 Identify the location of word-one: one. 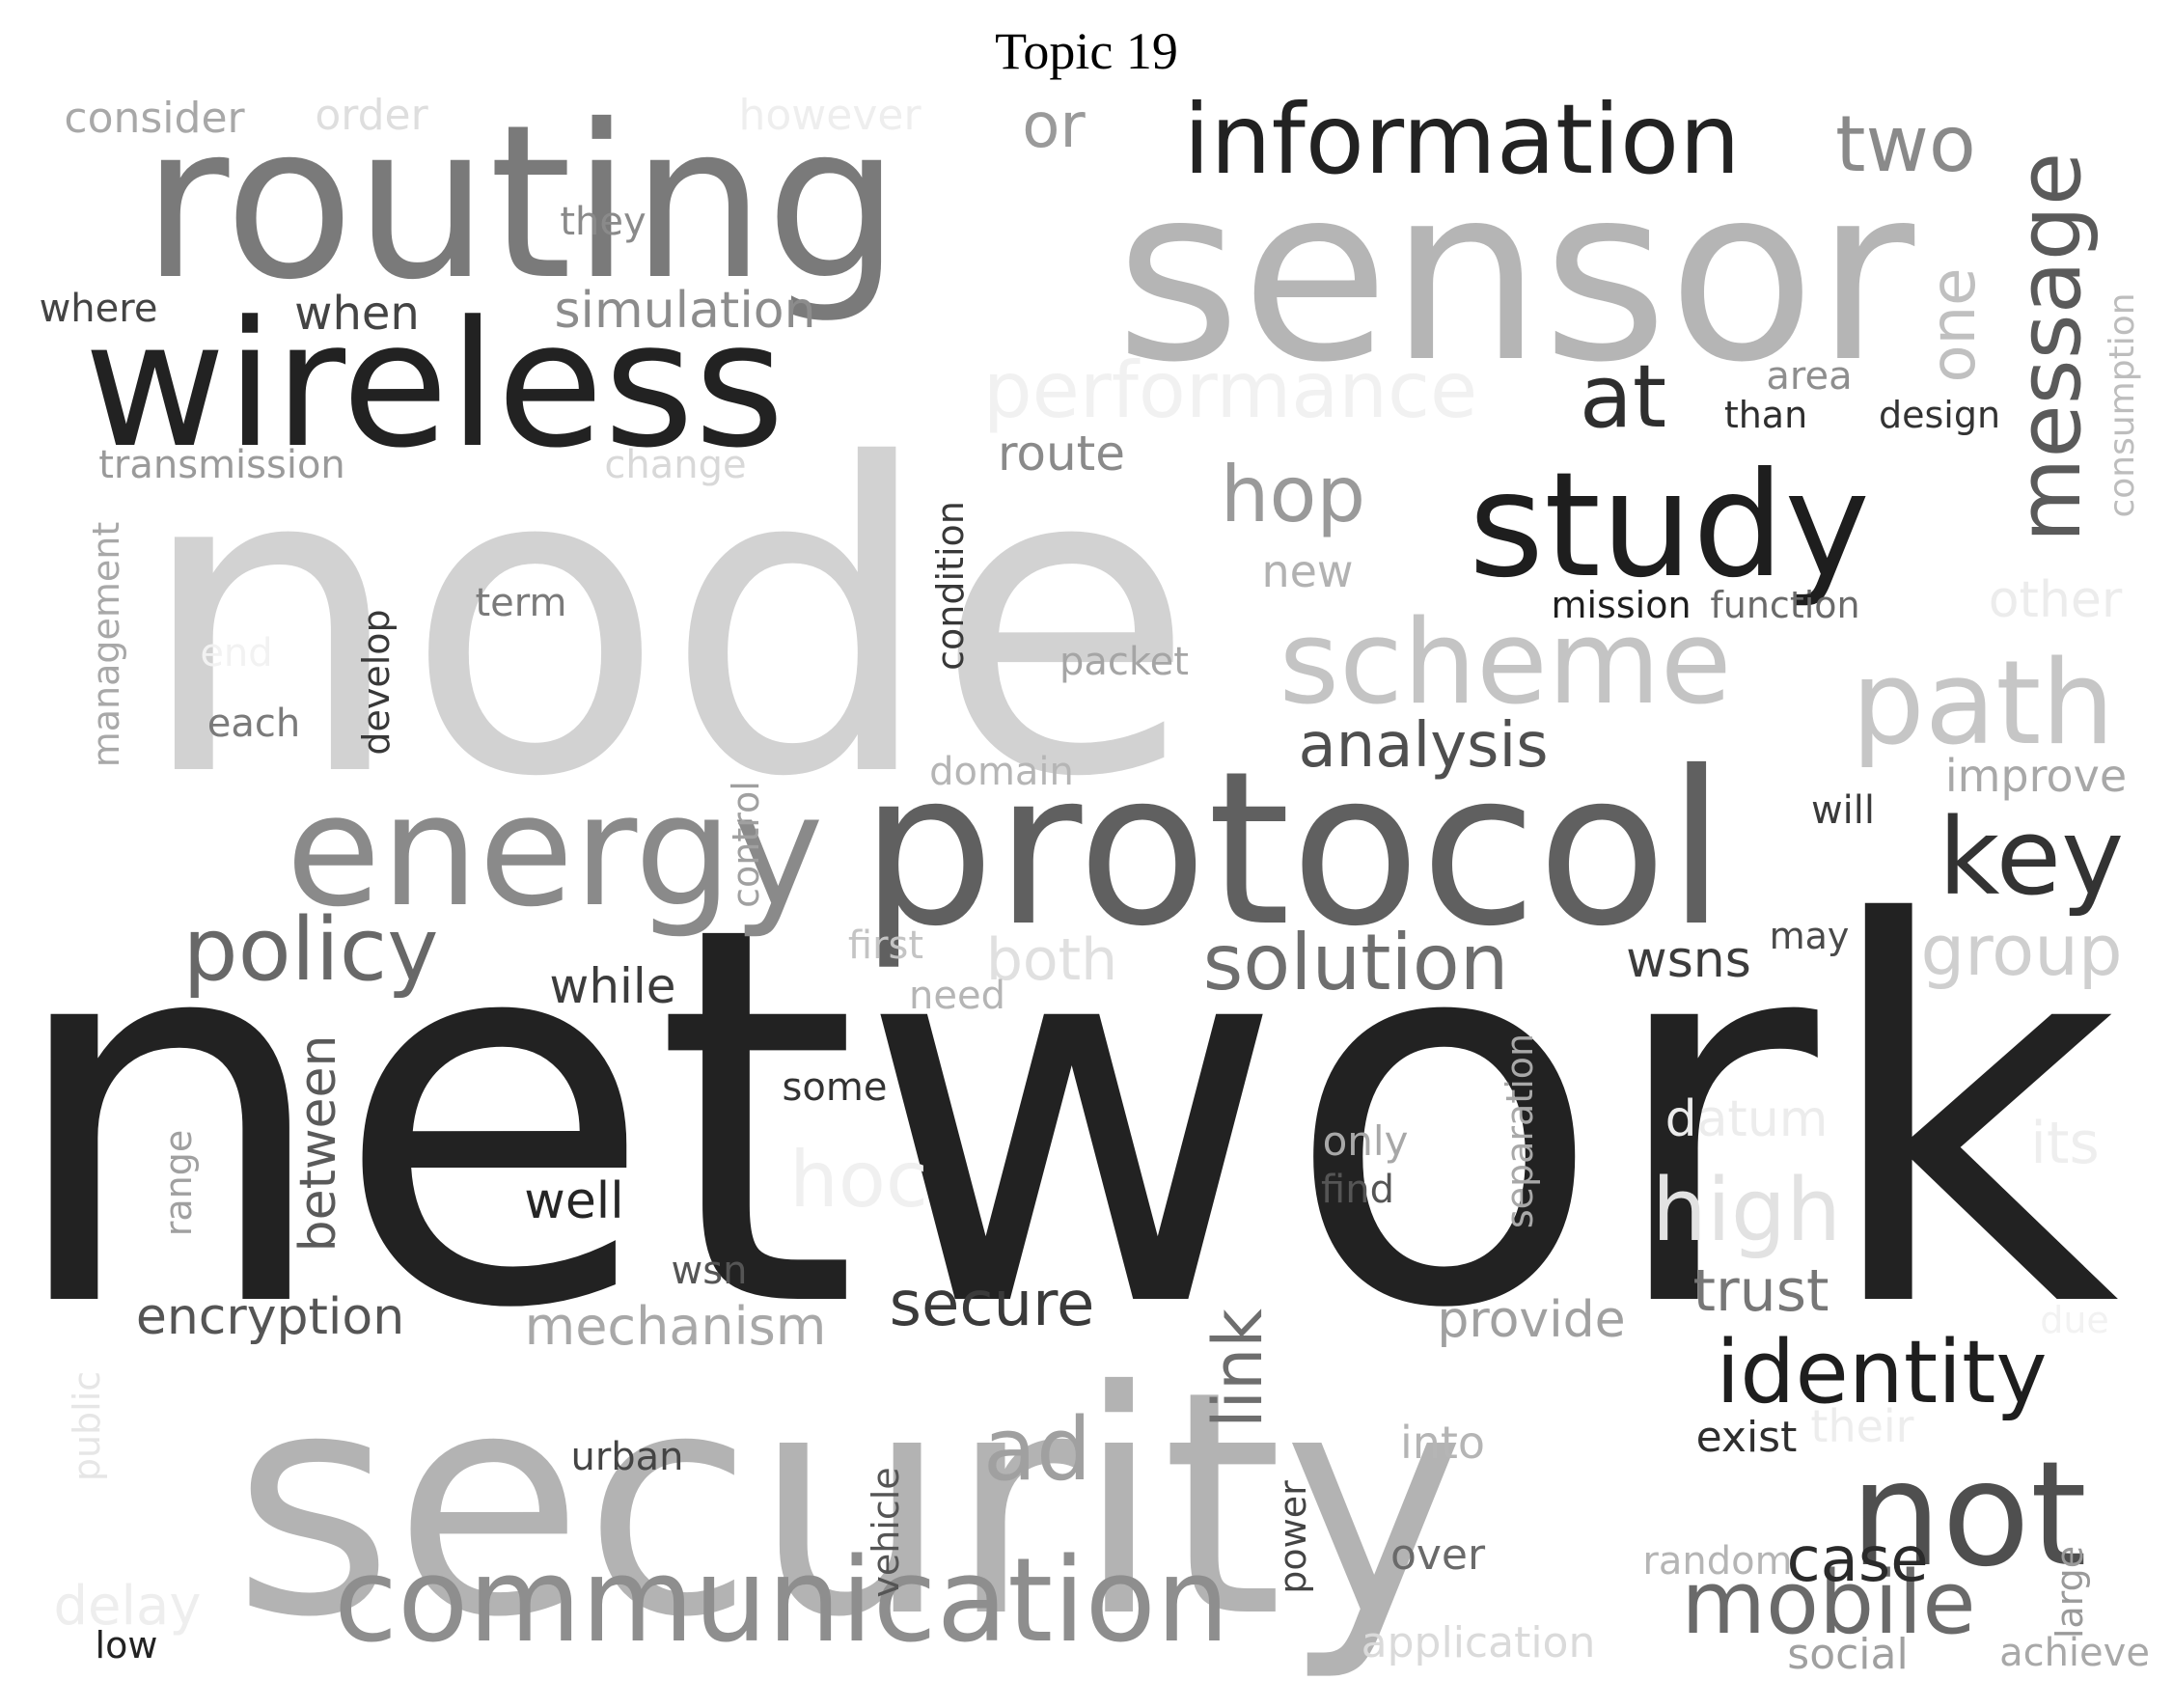
(1954, 325).